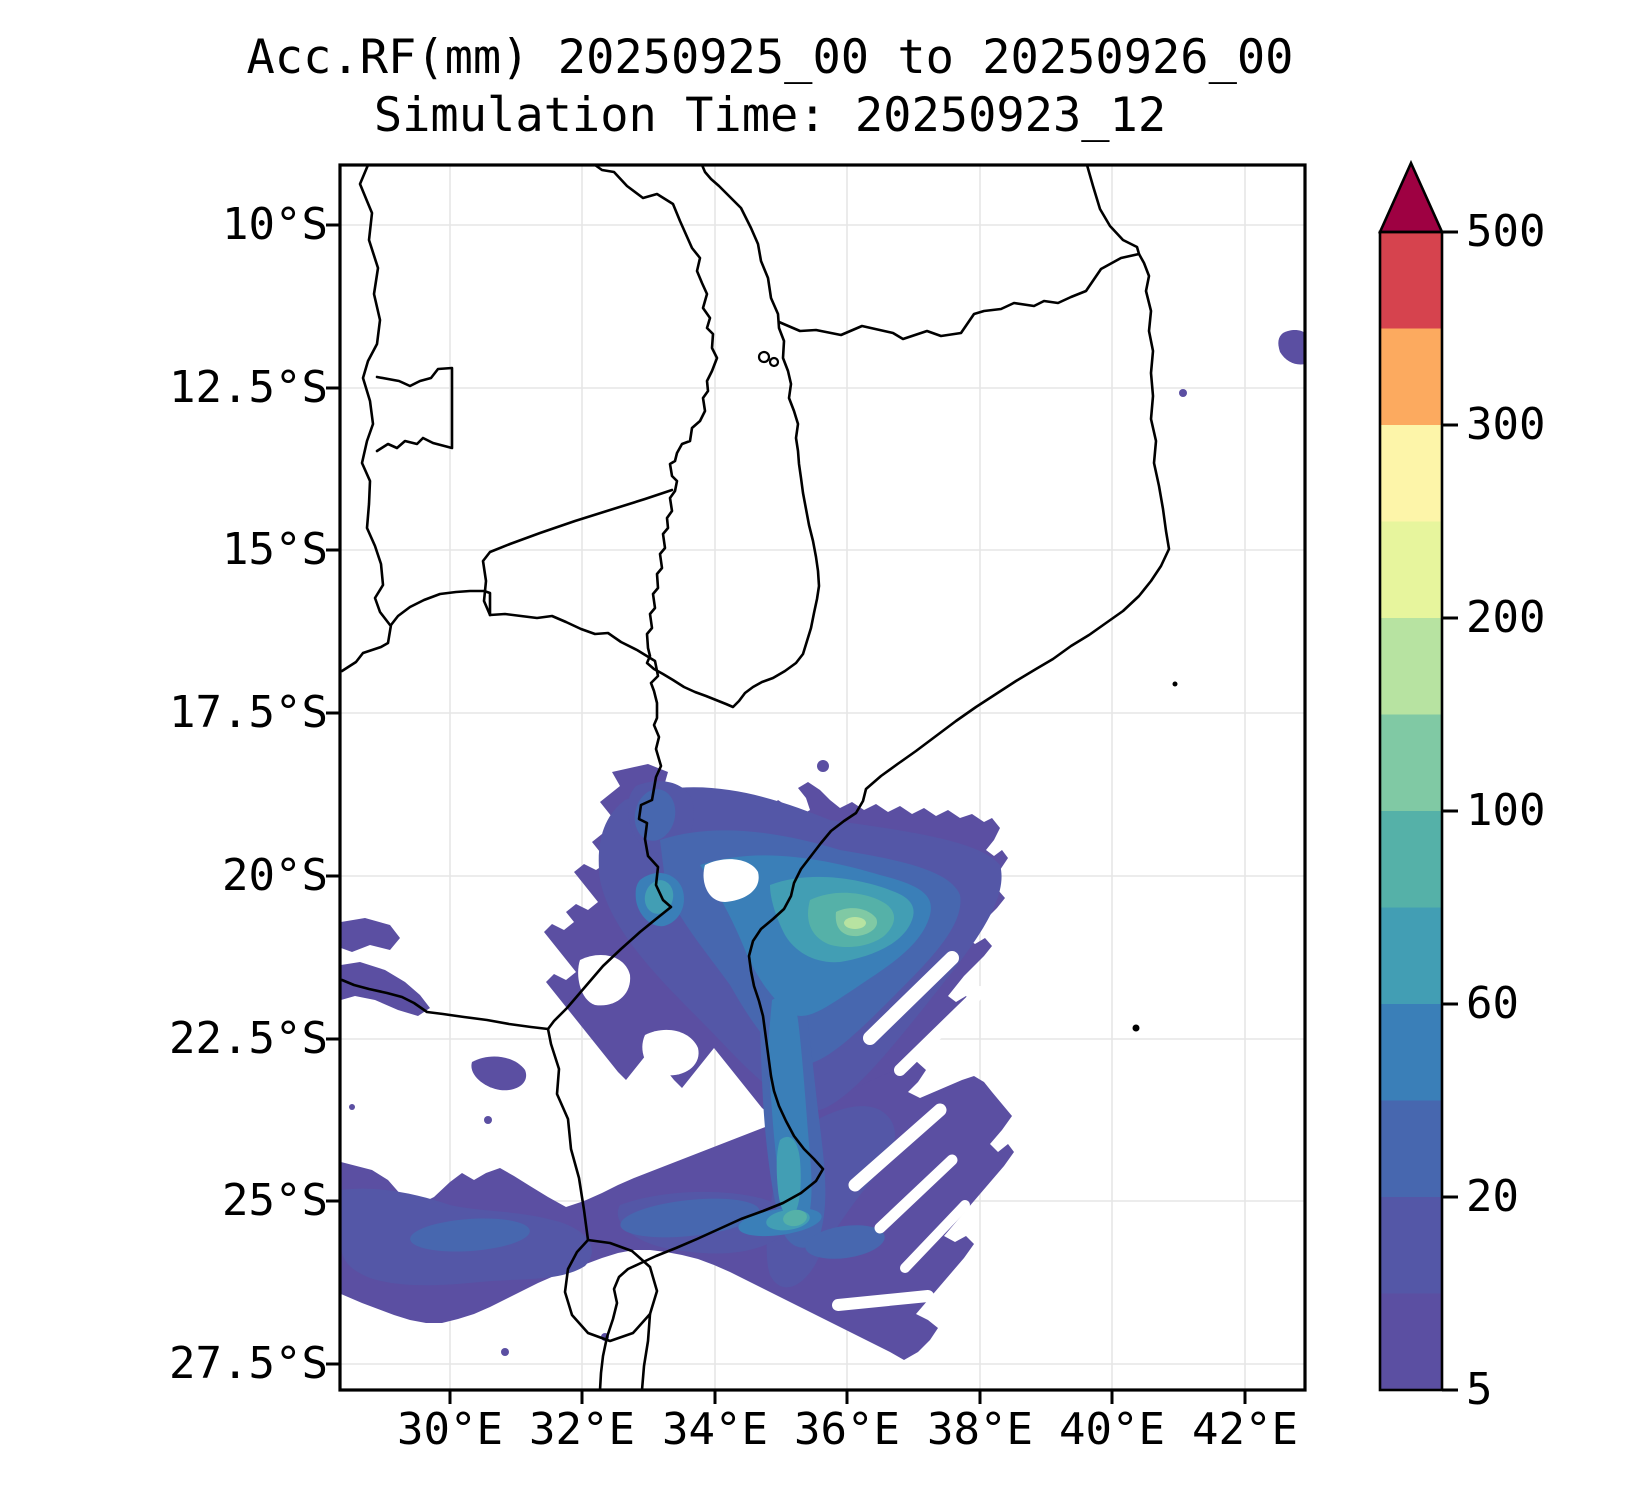 The image size is (1650, 1500). What do you see at coordinates (1479, 1389) in the screenshot?
I see `cbtick-5: 5` at bounding box center [1479, 1389].